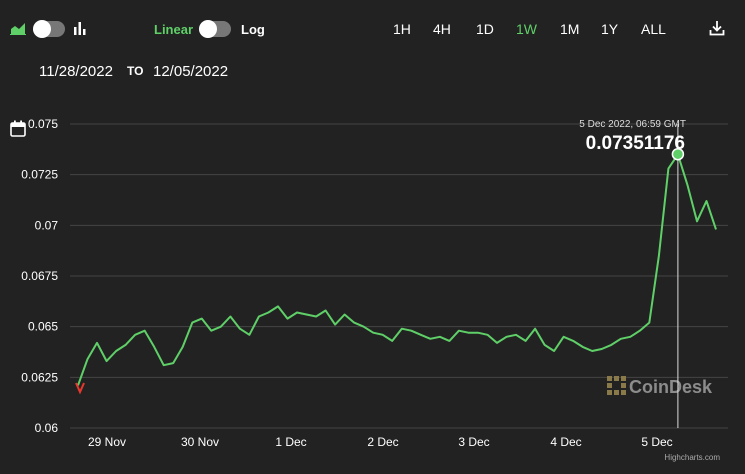  I want to click on y-tick-label: 0.0725, so click(39, 175).